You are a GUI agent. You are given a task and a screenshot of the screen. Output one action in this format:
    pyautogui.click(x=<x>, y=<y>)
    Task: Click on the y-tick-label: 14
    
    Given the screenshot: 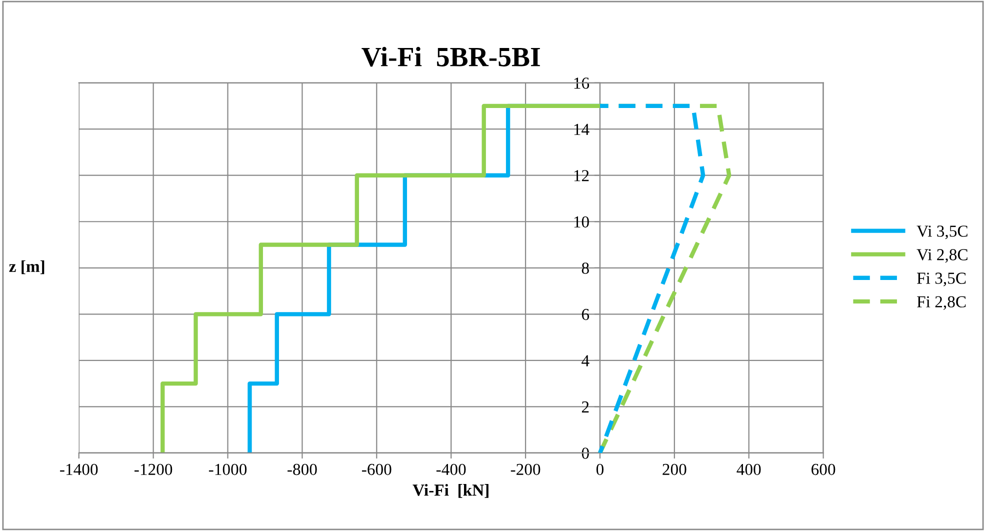 What is the action you would take?
    pyautogui.click(x=582, y=129)
    